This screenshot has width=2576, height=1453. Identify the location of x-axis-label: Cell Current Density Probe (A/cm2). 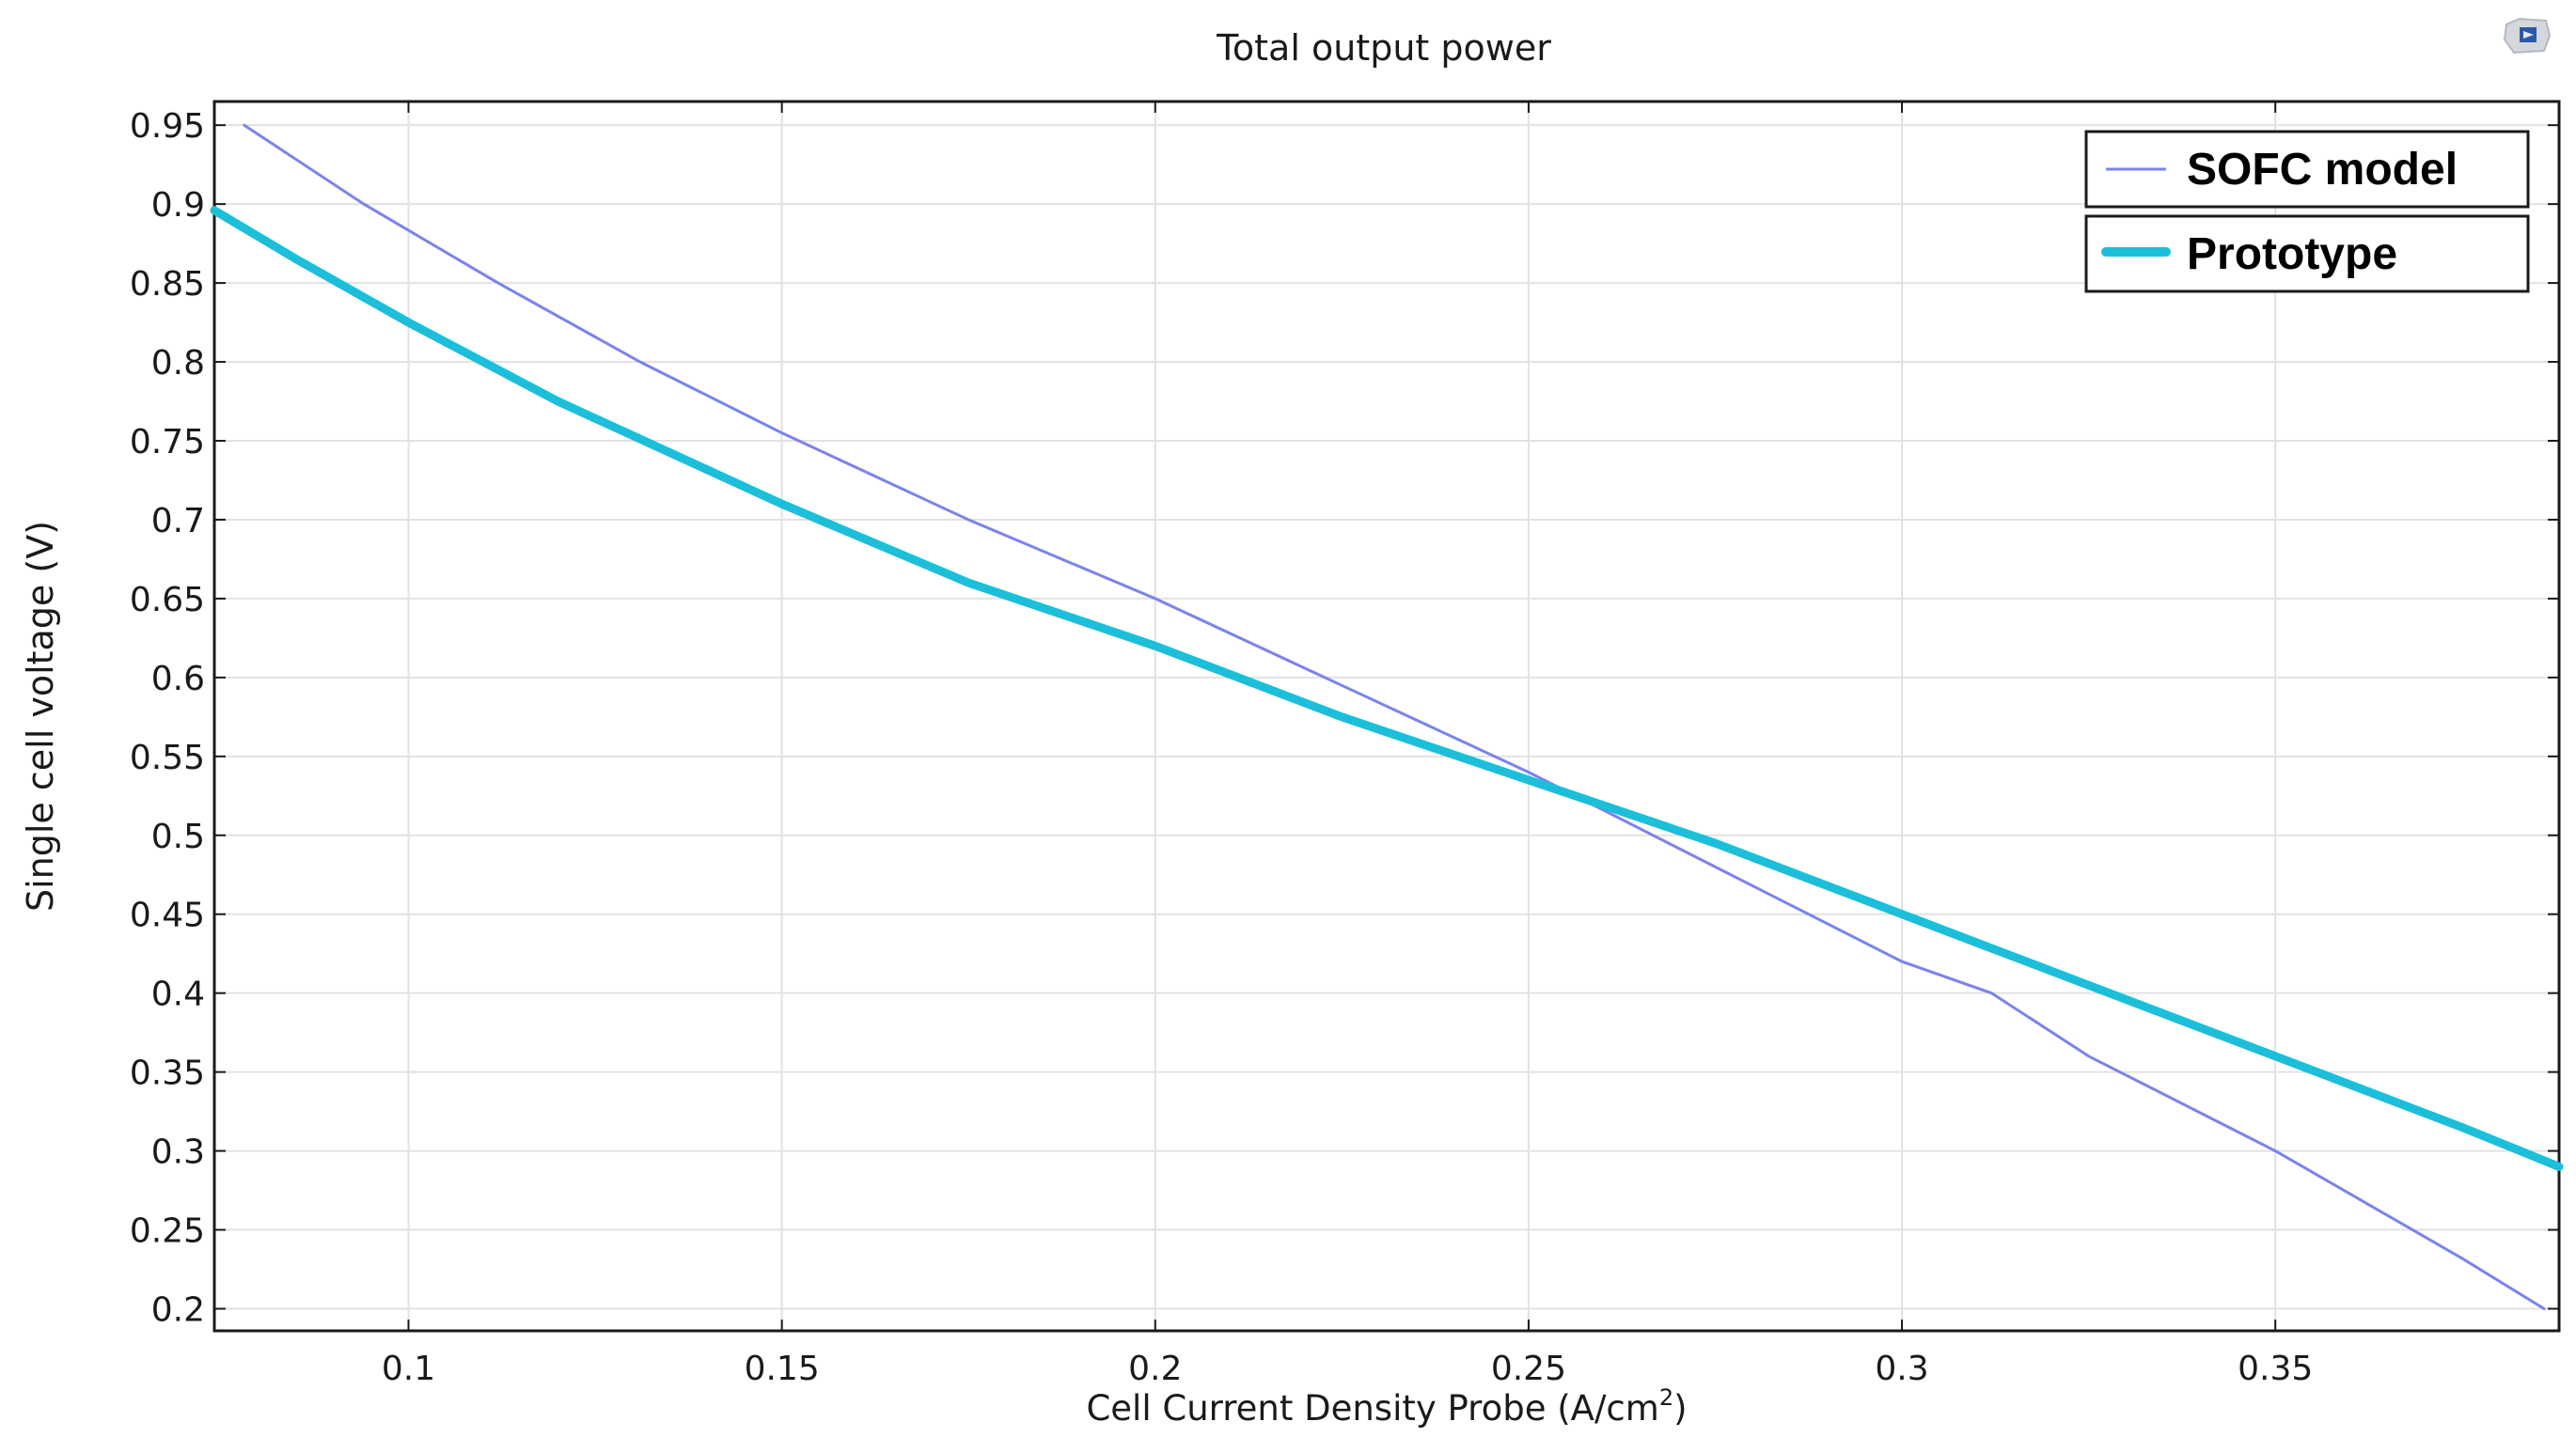
(1386, 1406).